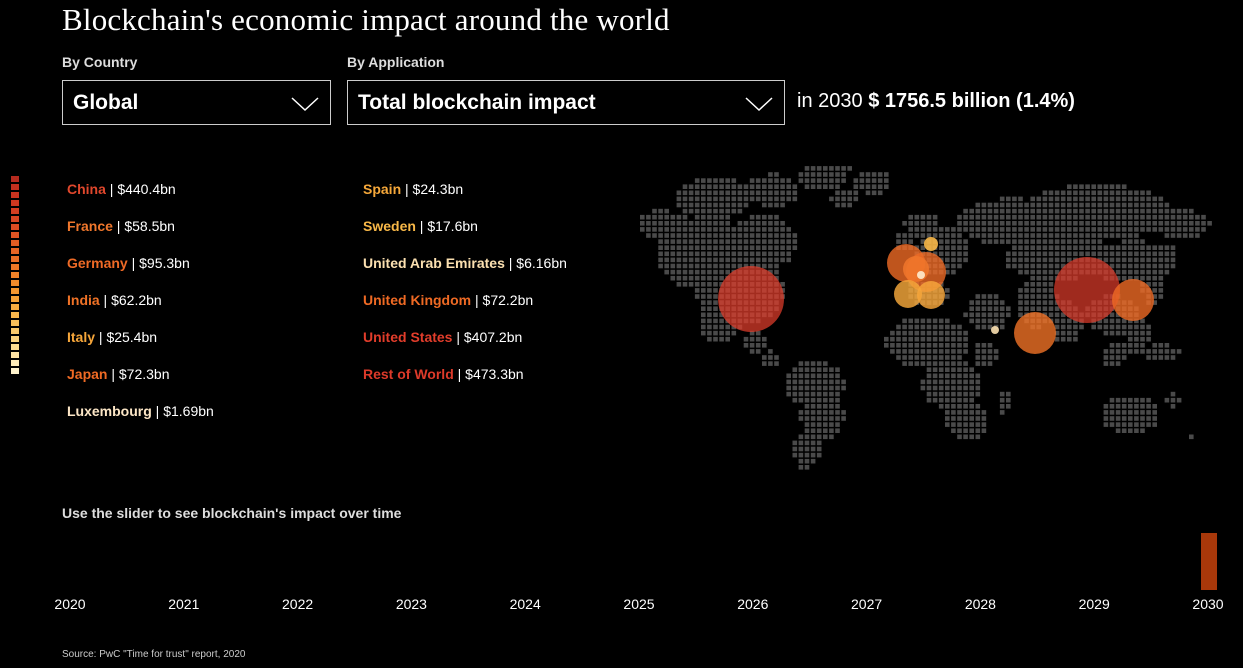 This screenshot has width=1243, height=668. Describe the element at coordinates (1094, 604) in the screenshot. I see `year-label-2029: 2029` at that location.